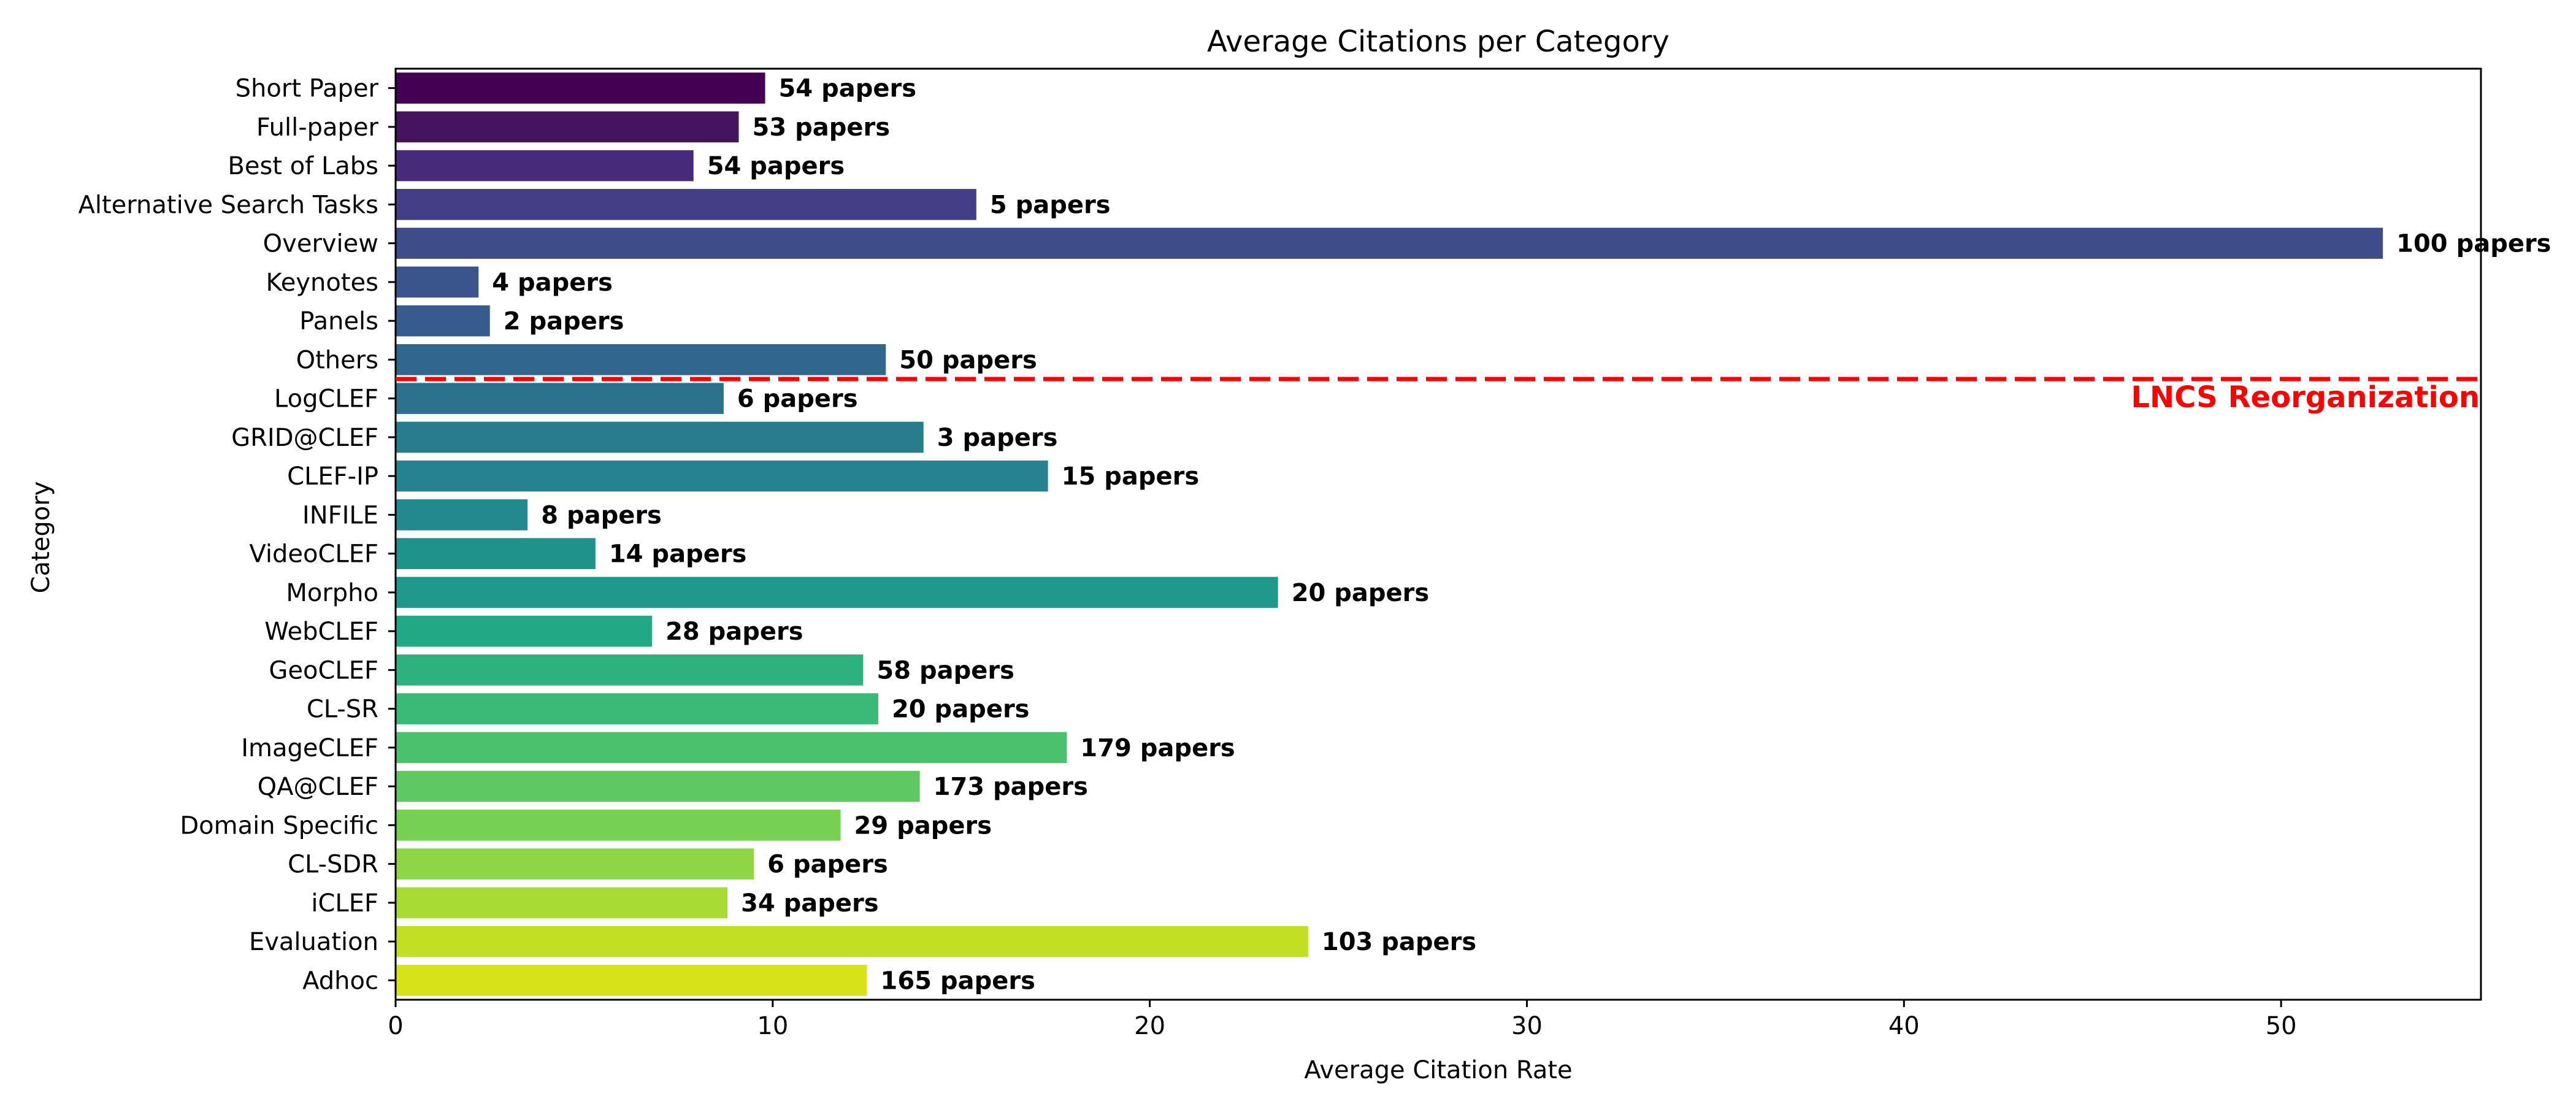 This screenshot has height=1104, width=2576. Describe the element at coordinates (958, 981) in the screenshot. I see `data-label: 165 papers` at that location.